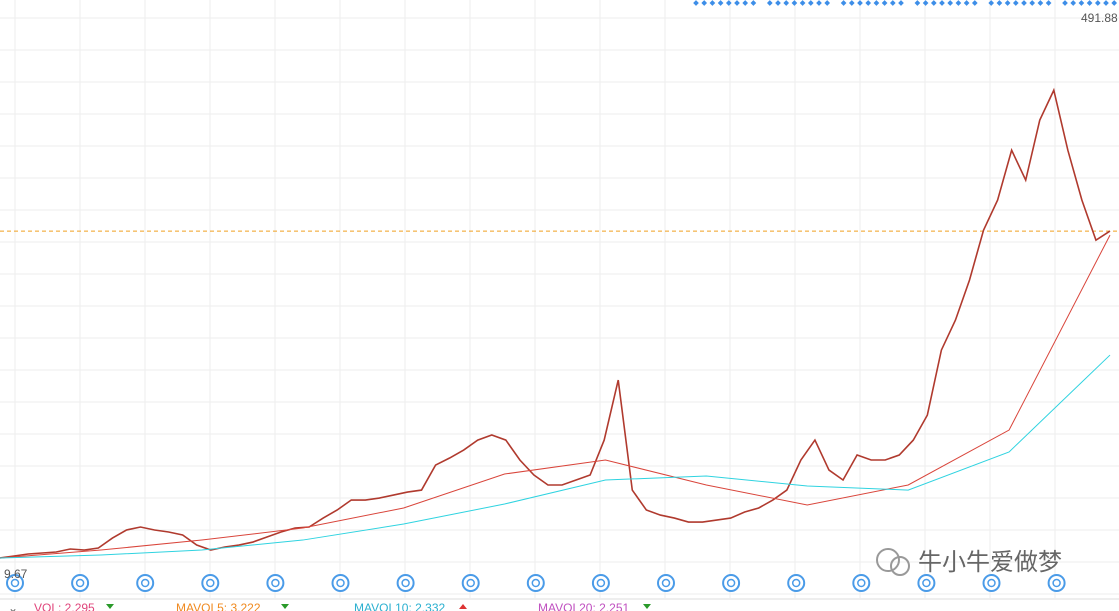 The width and height of the screenshot is (1119, 611). I want to click on event-markers, so click(905, 3).